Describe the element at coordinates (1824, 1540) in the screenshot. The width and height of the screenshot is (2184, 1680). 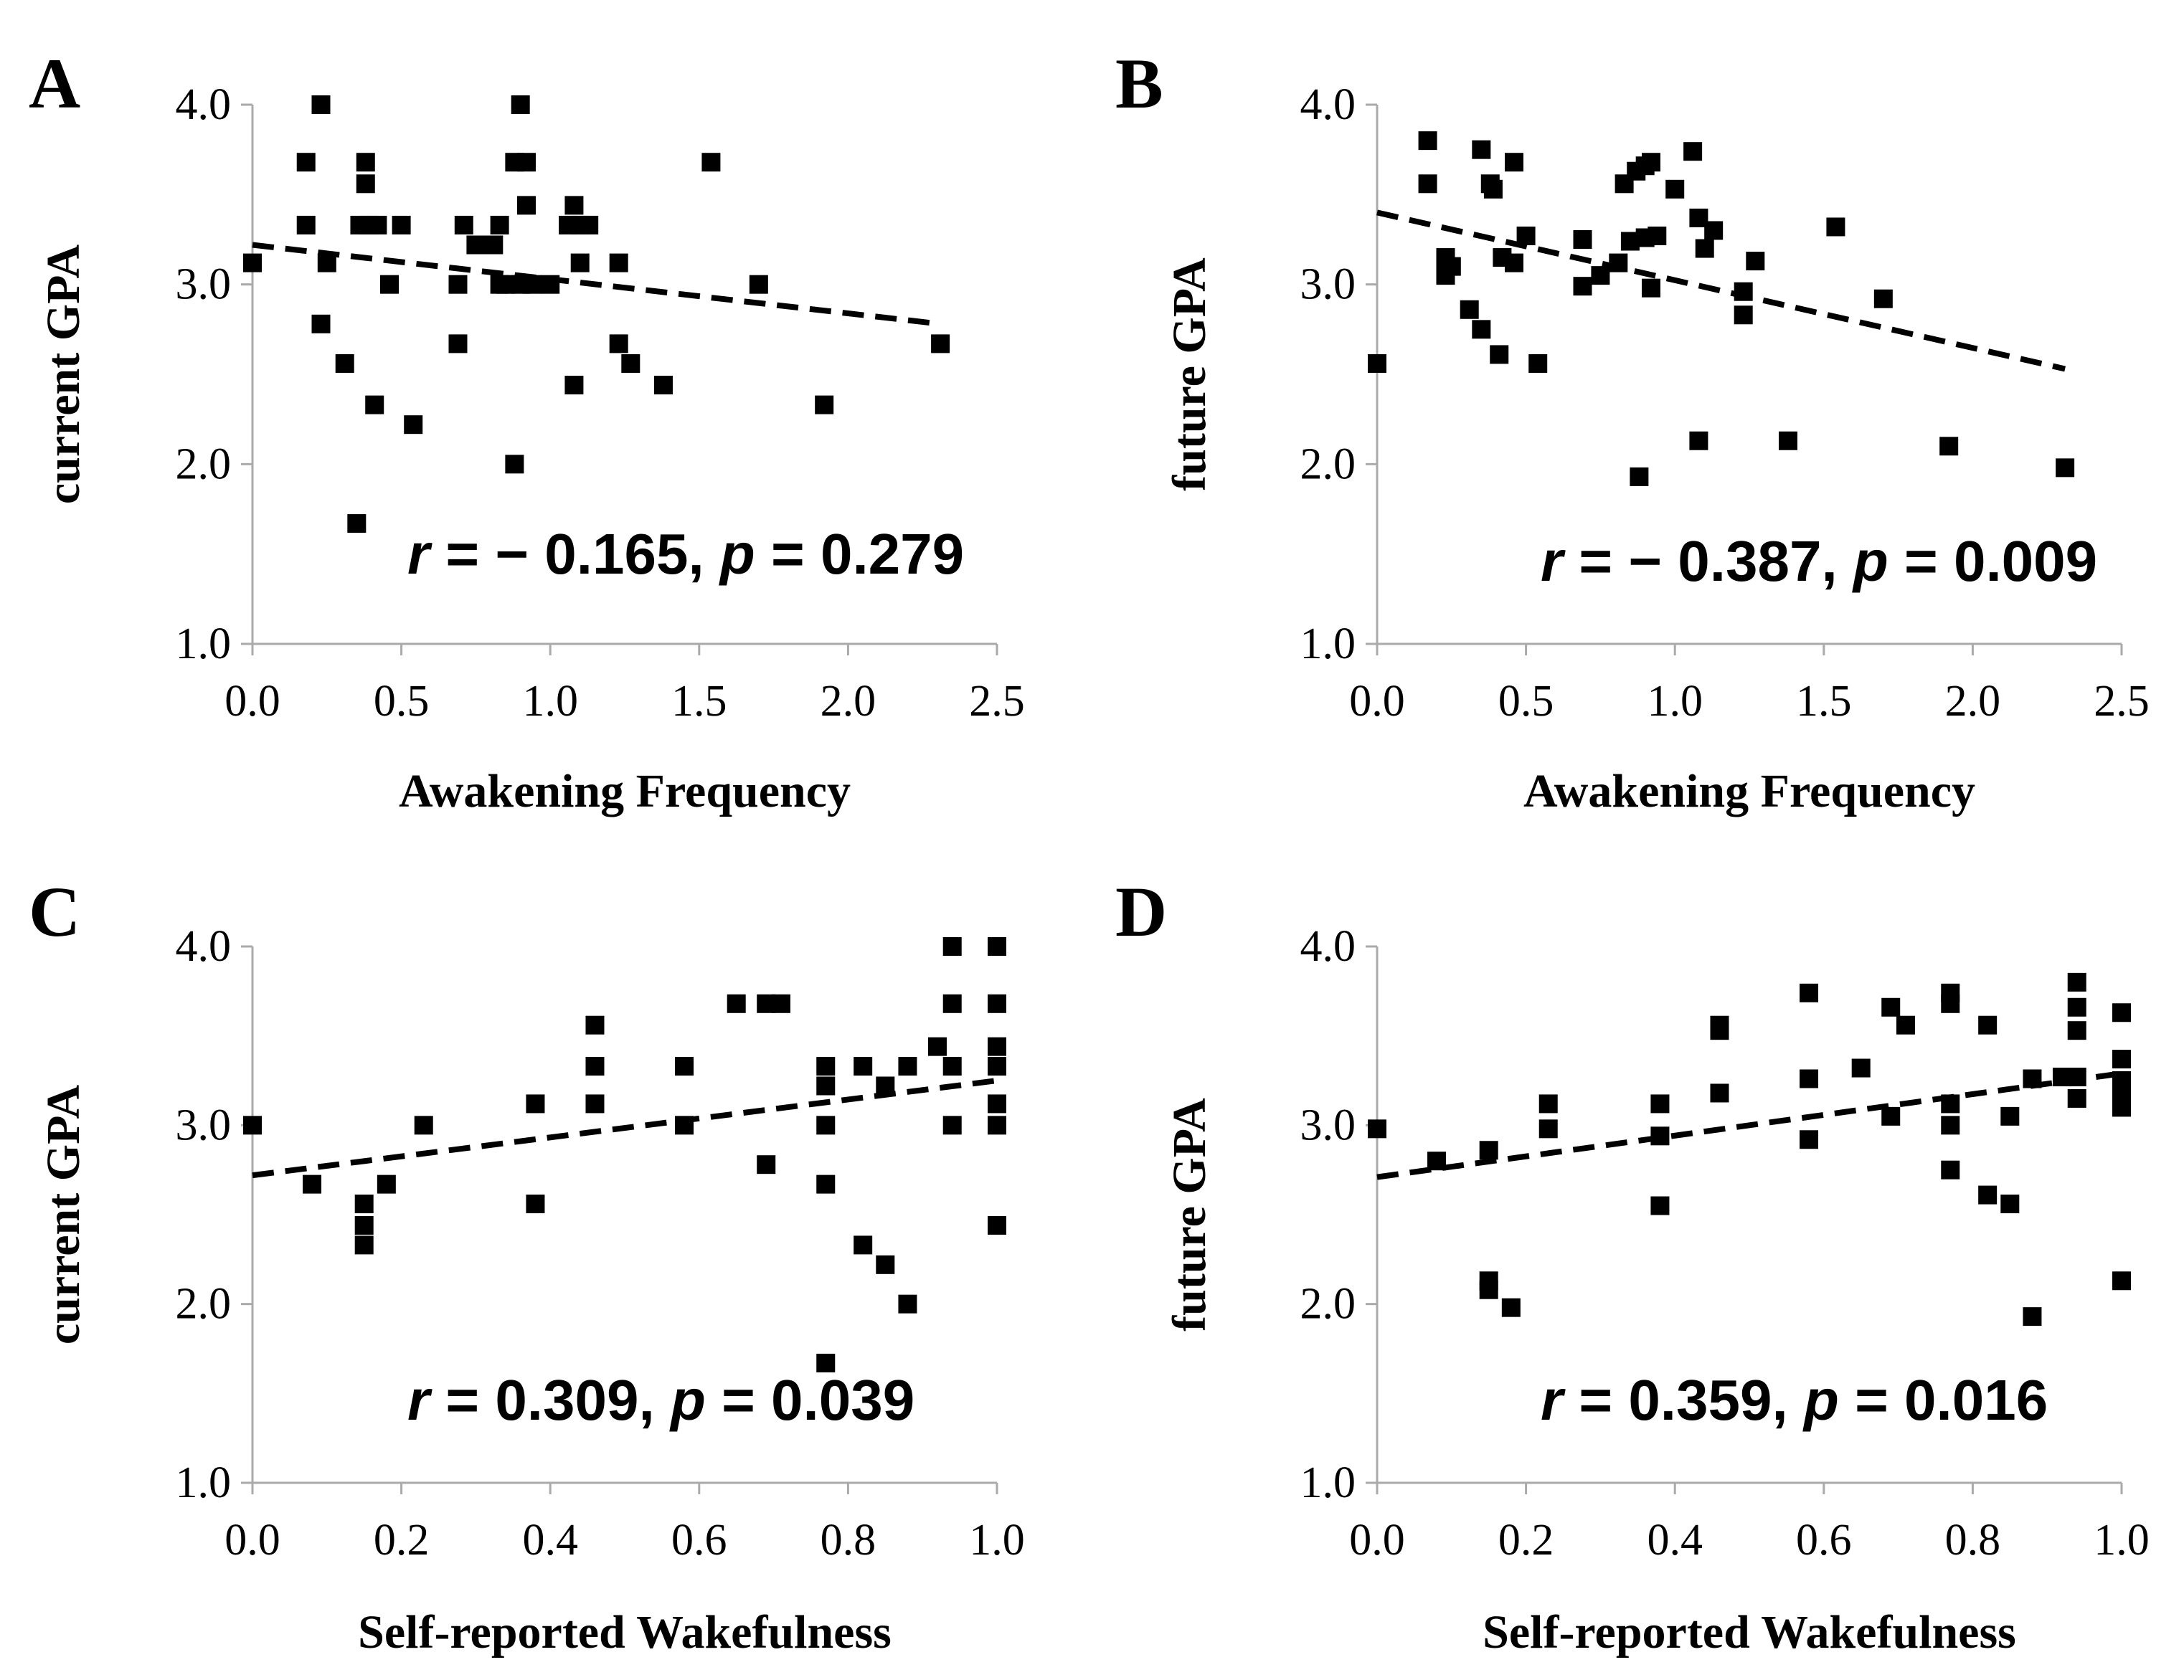
I see `x-tick-label: 0.6` at that location.